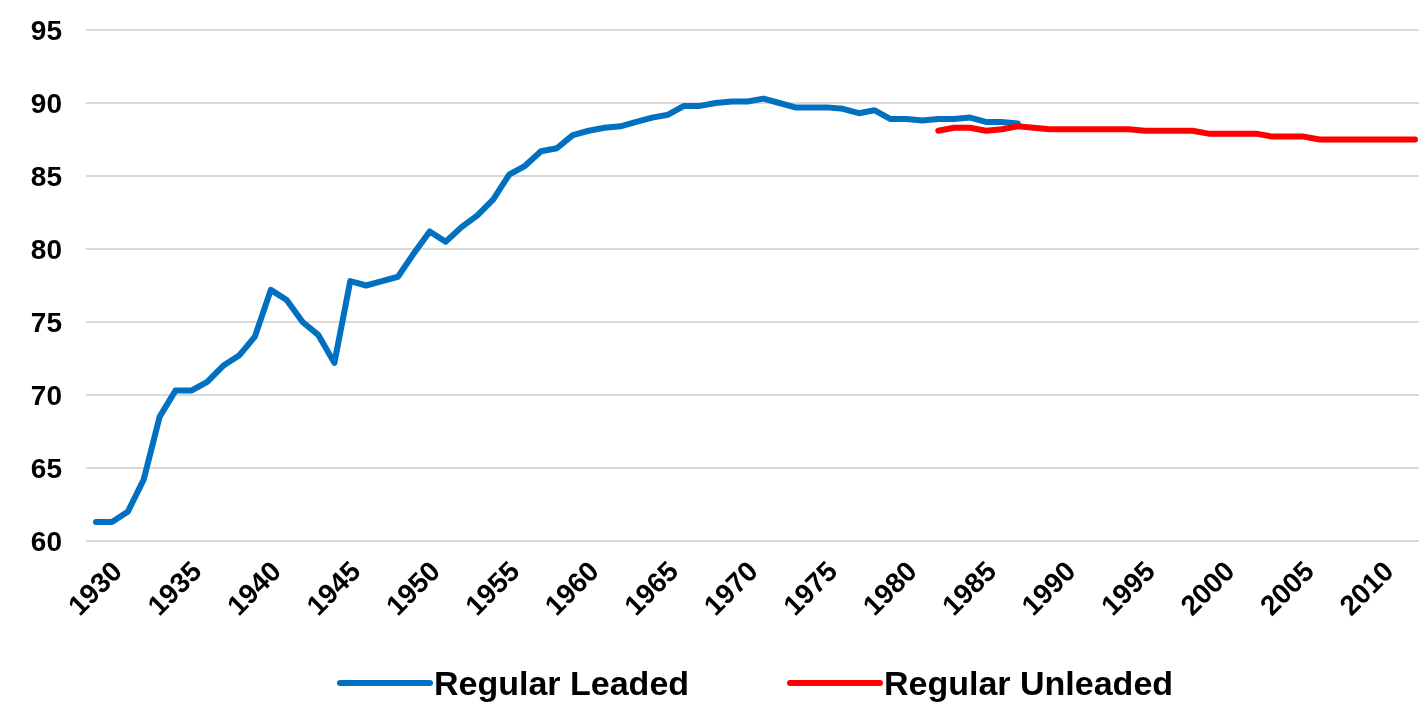  What do you see at coordinates (46, 103) in the screenshot?
I see `y-tick-label: 90` at bounding box center [46, 103].